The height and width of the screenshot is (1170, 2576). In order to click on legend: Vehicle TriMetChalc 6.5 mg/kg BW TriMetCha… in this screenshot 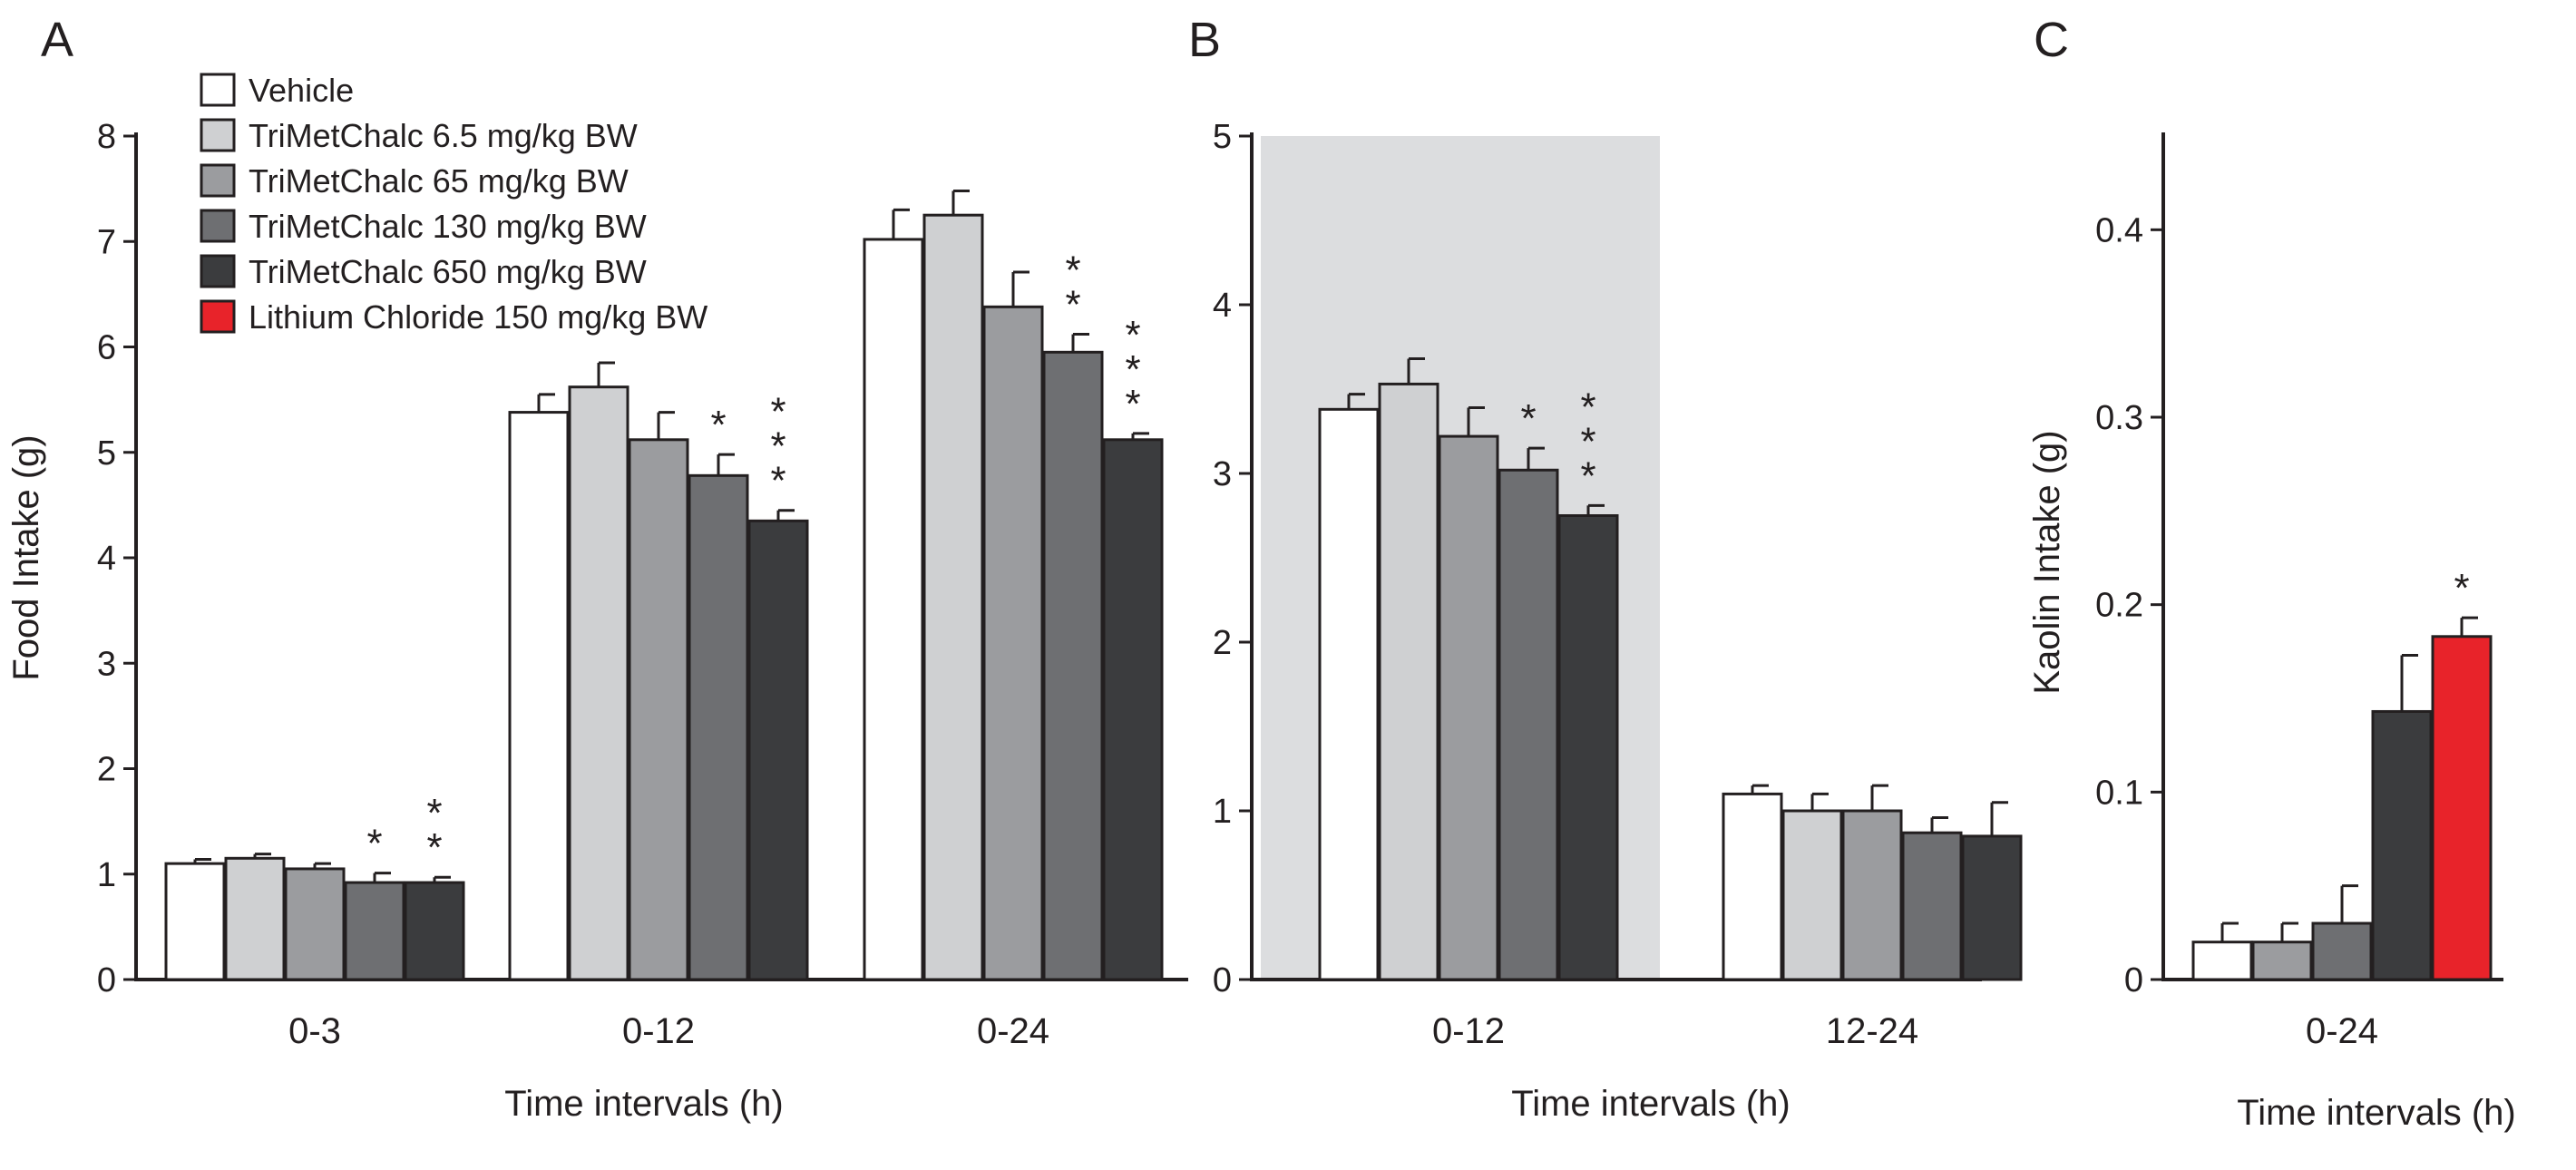, I will do `click(453, 204)`.